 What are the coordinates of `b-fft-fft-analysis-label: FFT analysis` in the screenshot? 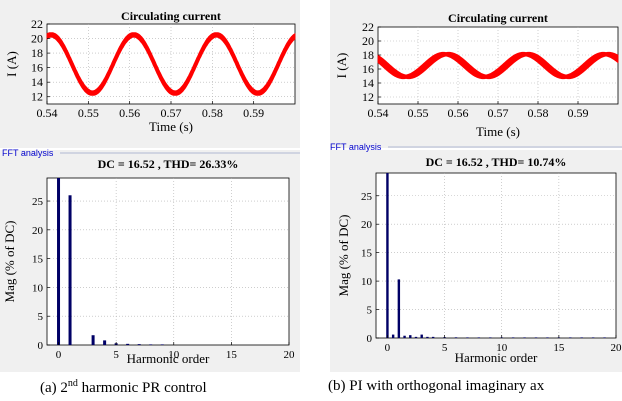 It's located at (356, 147).